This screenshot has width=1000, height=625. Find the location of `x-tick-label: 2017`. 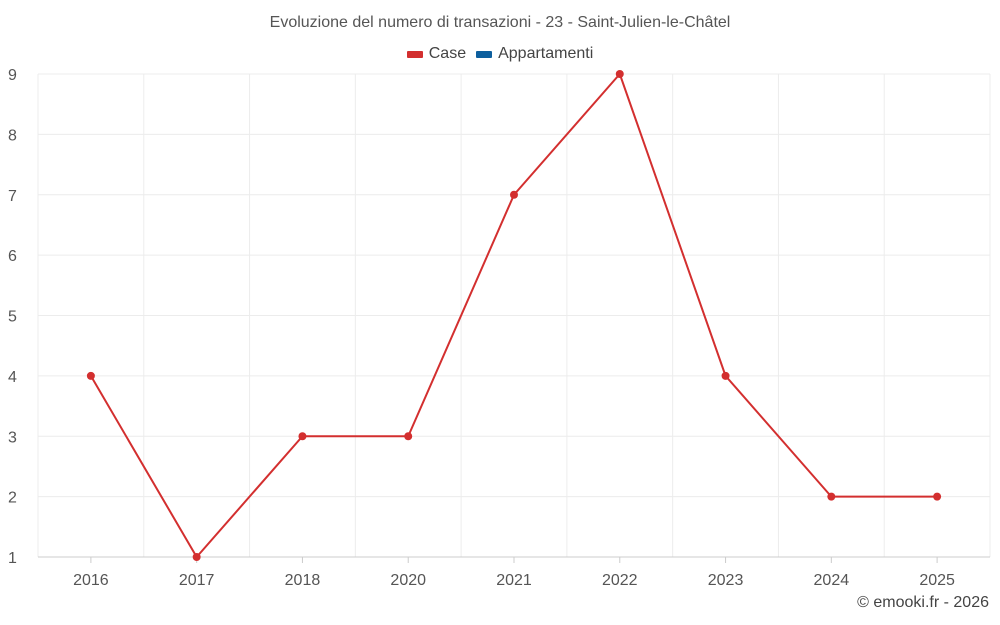

x-tick-label: 2017 is located at coordinates (197, 580).